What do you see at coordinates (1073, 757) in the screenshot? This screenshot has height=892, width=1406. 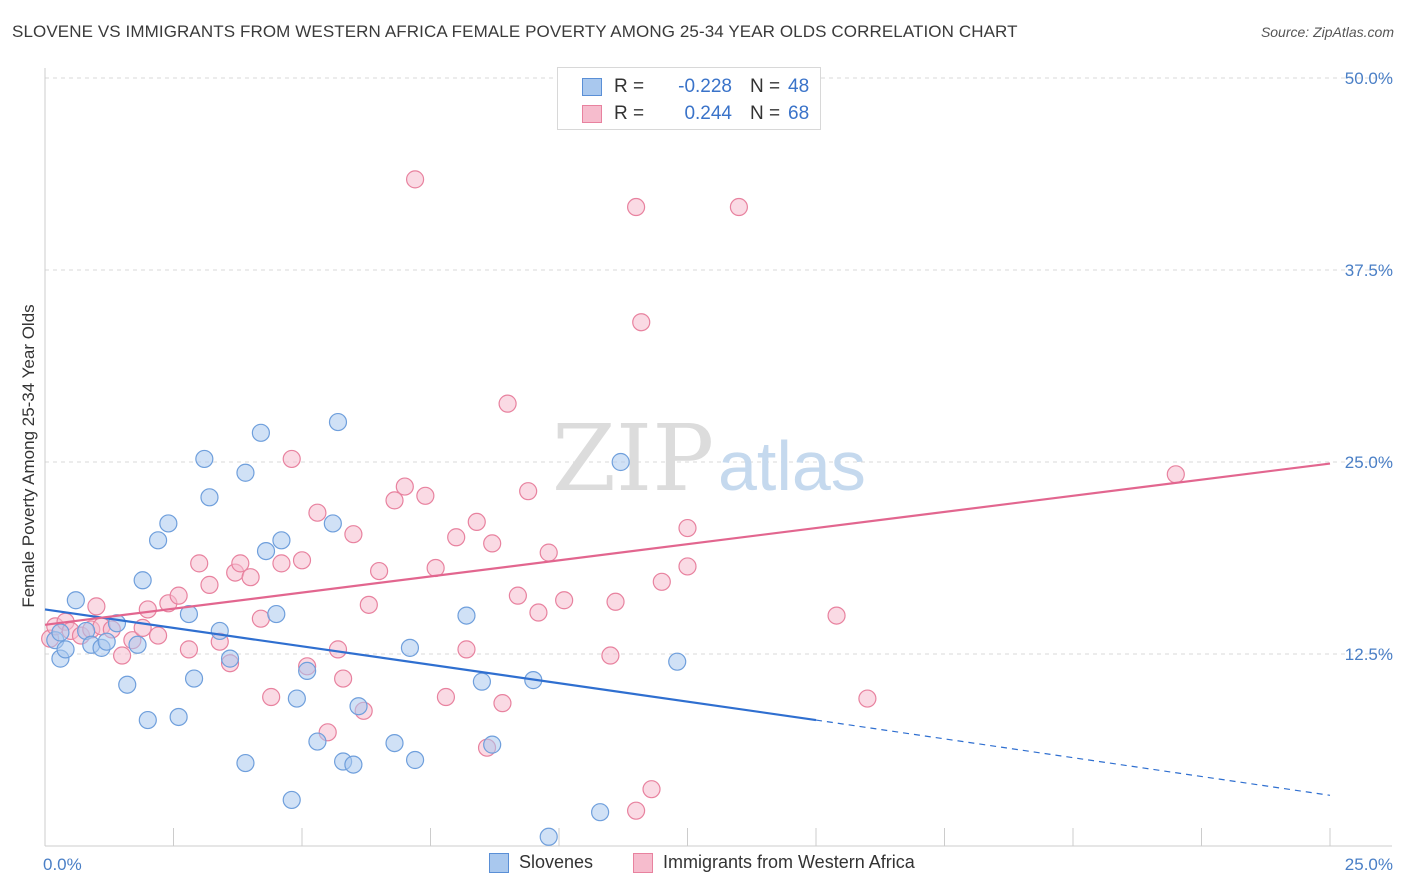 I see `trend-line-slovenes-extrapolated` at bounding box center [1073, 757].